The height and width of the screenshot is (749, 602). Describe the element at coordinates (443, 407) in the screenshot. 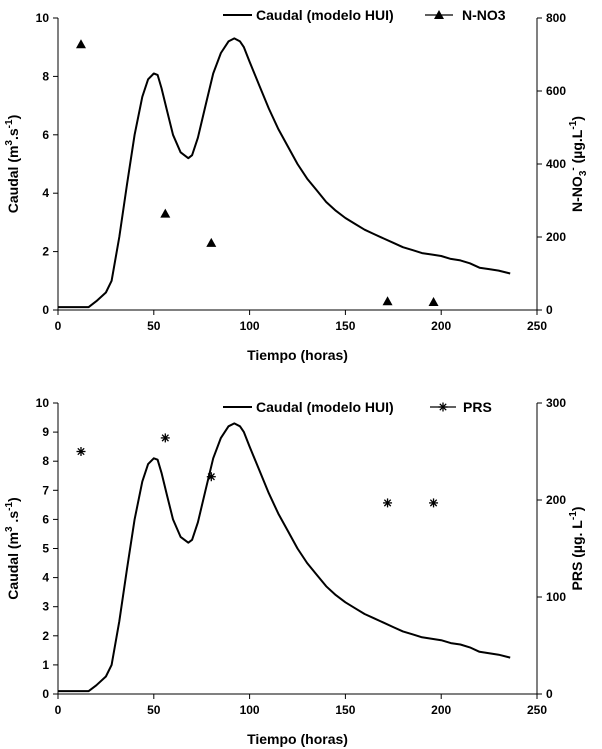

I see `legend-asterisk-swatch` at that location.